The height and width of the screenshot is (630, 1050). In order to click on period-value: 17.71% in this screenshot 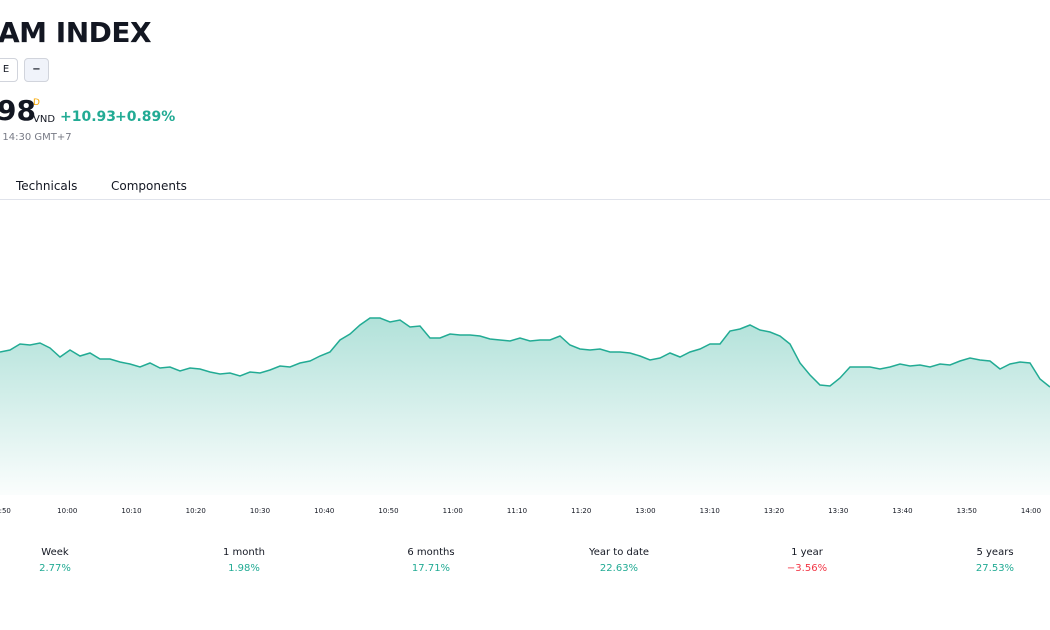, I will do `click(431, 568)`.